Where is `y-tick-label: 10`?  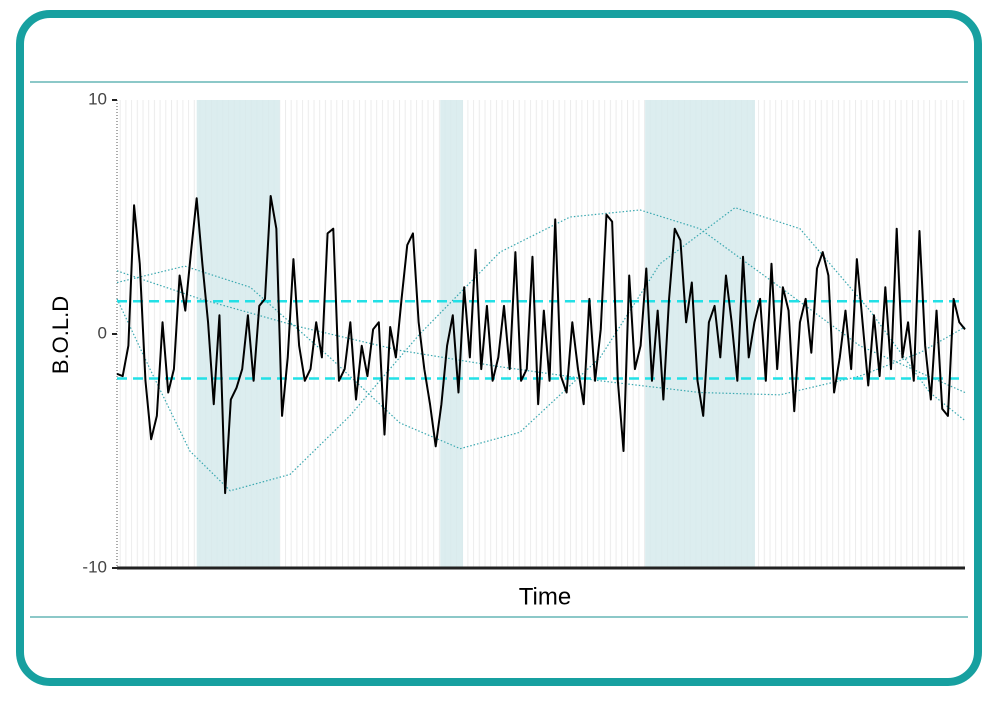
y-tick-label: 10 is located at coordinates (97, 98).